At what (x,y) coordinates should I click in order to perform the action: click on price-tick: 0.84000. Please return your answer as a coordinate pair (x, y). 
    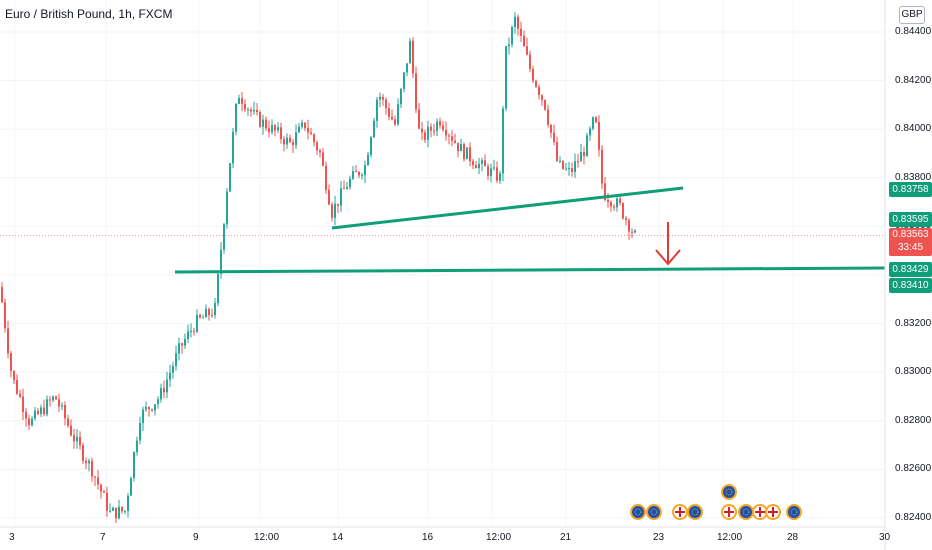
    Looking at the image, I should click on (913, 129).